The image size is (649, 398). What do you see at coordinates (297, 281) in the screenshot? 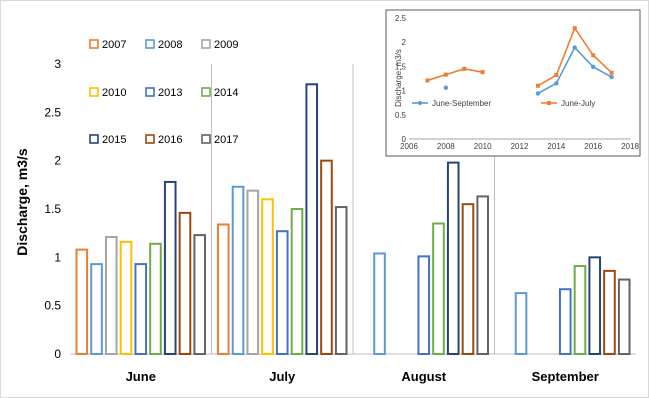
I see `bar-2014-July` at bounding box center [297, 281].